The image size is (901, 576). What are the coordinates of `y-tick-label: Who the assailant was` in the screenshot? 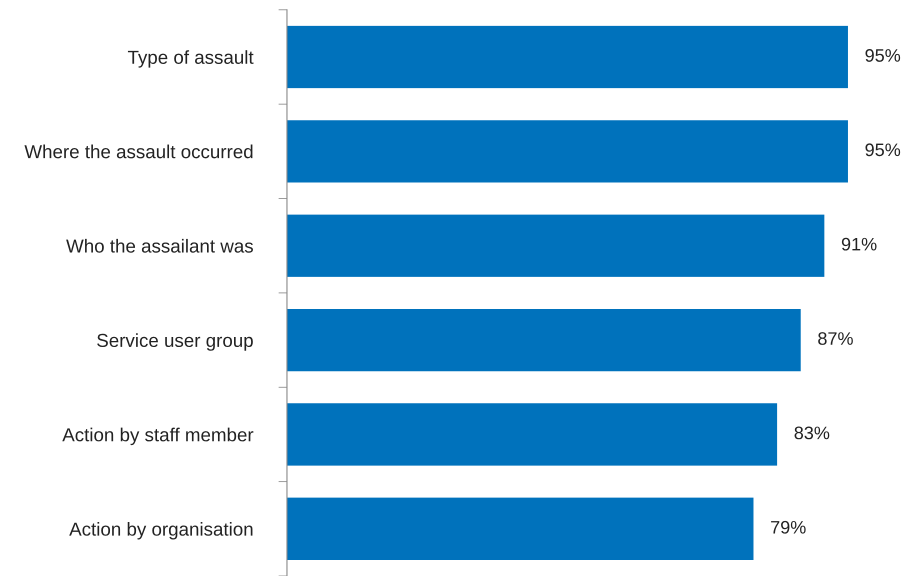 It's located at (159, 245).